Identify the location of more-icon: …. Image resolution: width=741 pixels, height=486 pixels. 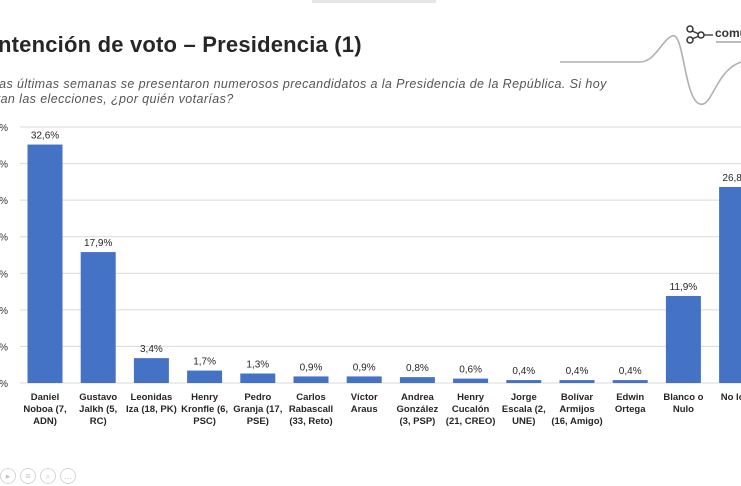
(68, 476).